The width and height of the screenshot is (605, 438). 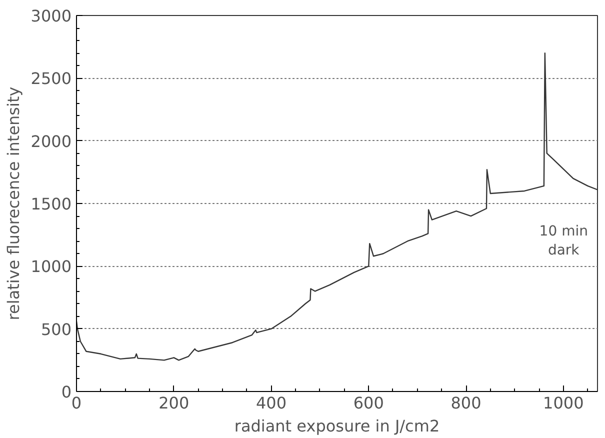 What do you see at coordinates (13, 203) in the screenshot?
I see `y-axis-title: relative fluorecence intensity` at bounding box center [13, 203].